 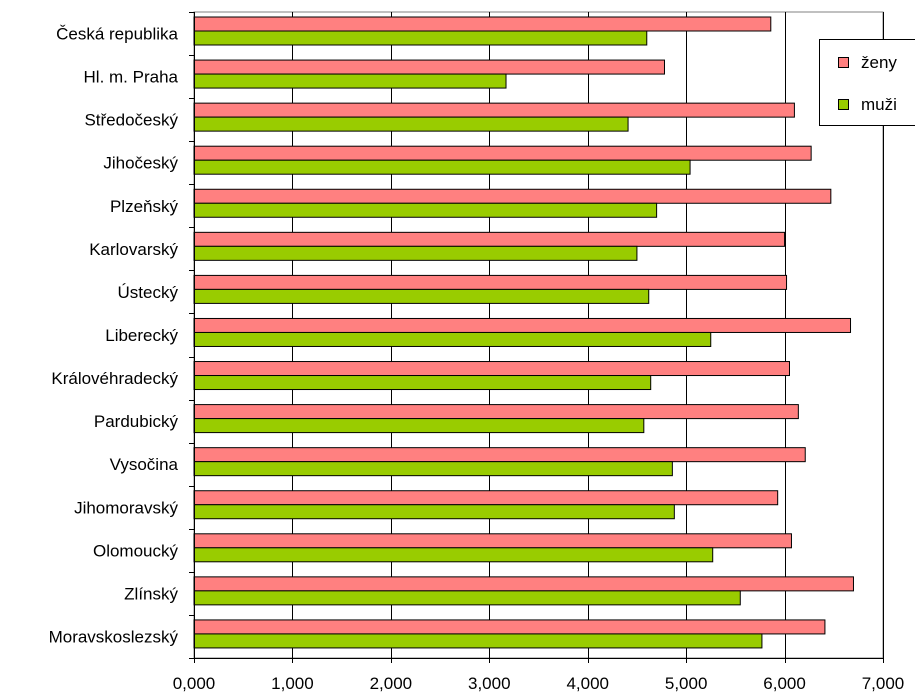 I want to click on legend-label-muzi: muži, so click(x=879, y=104).